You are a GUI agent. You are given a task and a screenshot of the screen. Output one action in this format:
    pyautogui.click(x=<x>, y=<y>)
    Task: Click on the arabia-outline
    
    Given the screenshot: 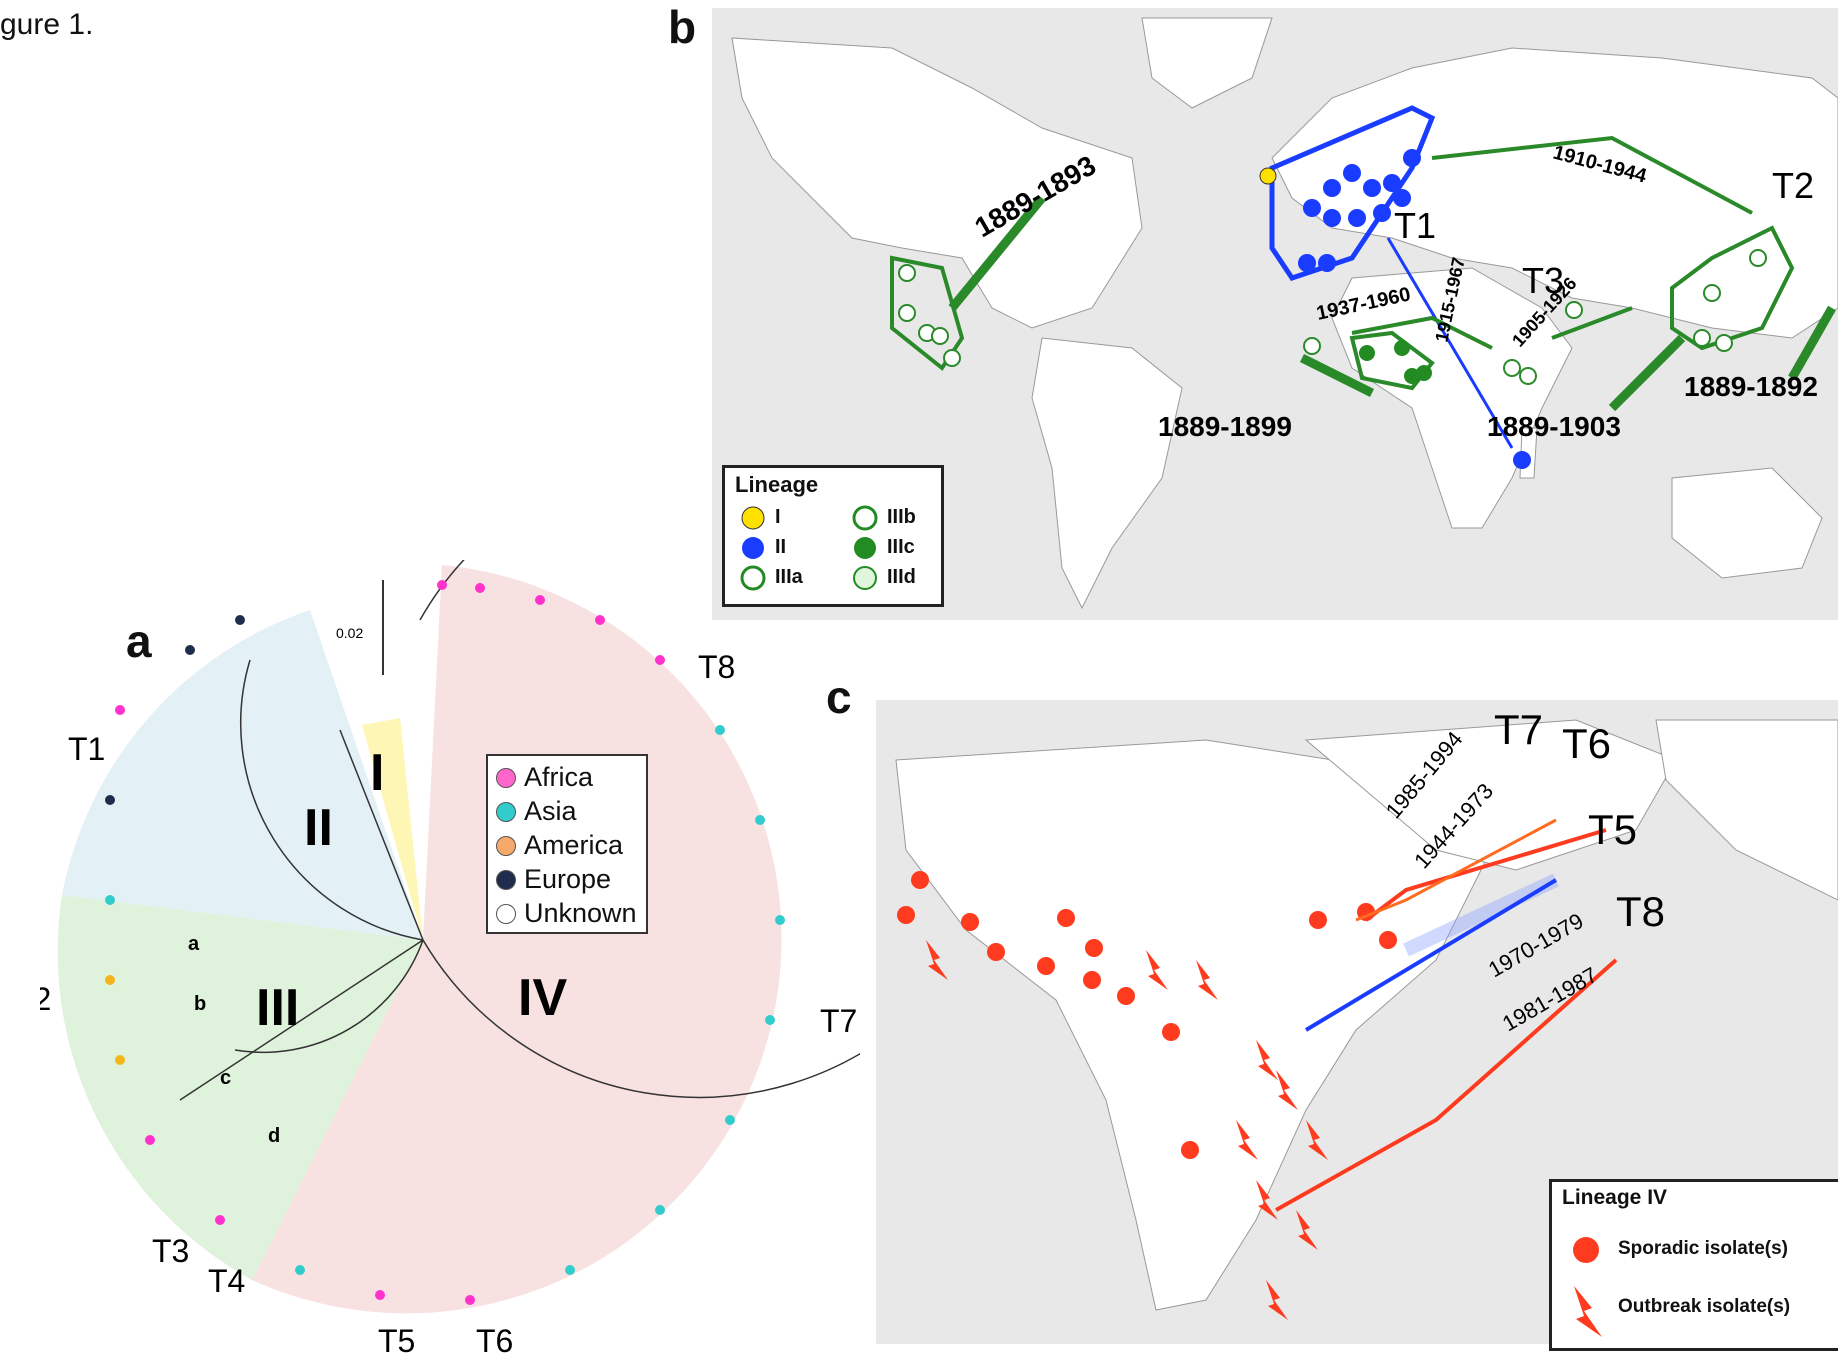 What is the action you would take?
    pyautogui.click(x=1490, y=795)
    